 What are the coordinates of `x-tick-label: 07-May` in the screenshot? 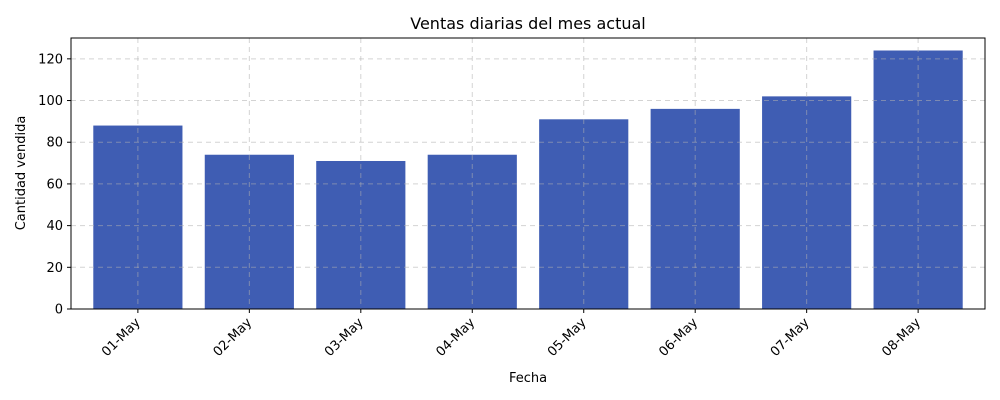 It's located at (790, 337).